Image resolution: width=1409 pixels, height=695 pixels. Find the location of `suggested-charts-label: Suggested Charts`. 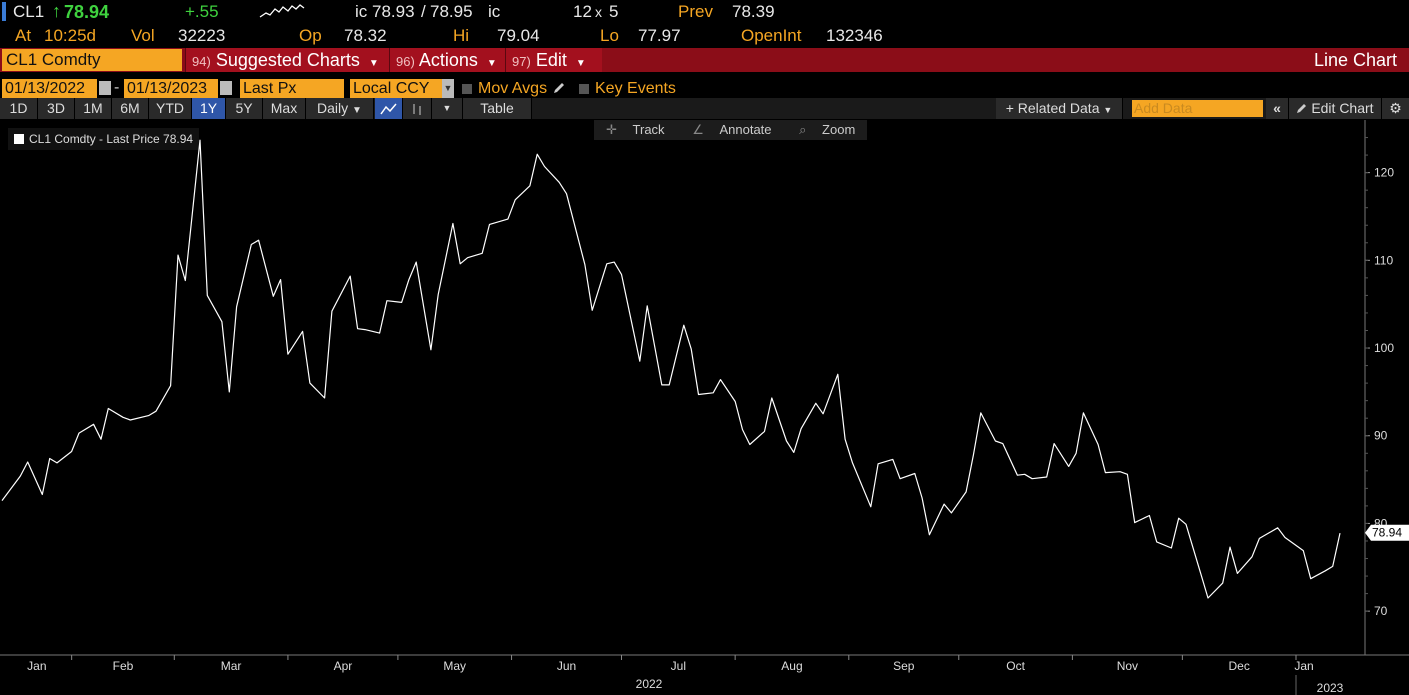

suggested-charts-label: Suggested Charts is located at coordinates (287, 60).